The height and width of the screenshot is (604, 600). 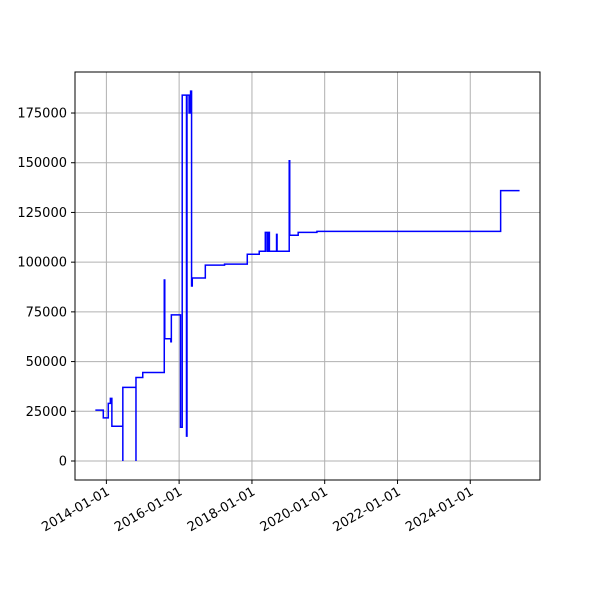 I want to click on y-tick-label: 100000, so click(x=42, y=263).